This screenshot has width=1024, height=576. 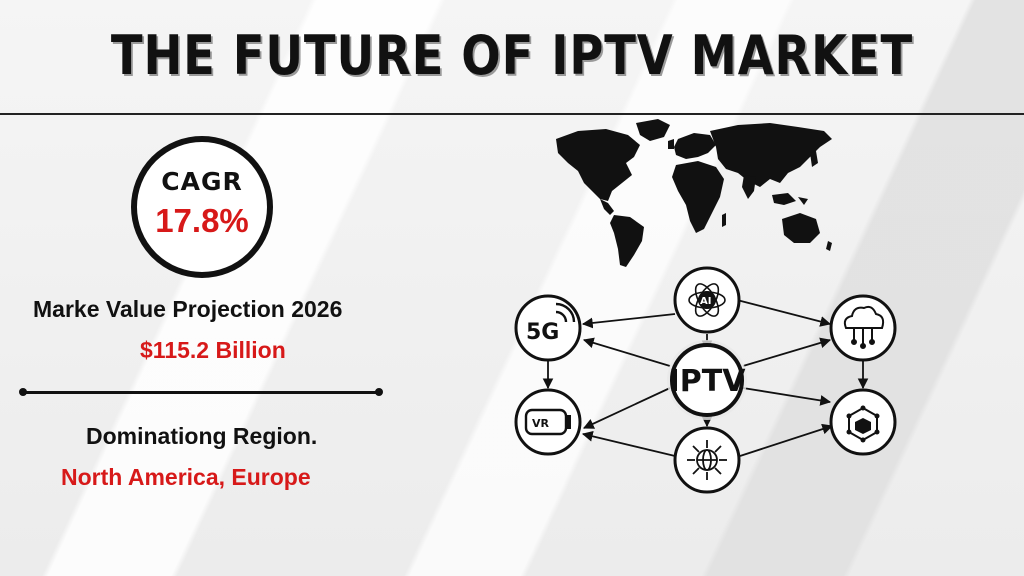 I want to click on node-vr-label: VR, so click(x=541, y=423).